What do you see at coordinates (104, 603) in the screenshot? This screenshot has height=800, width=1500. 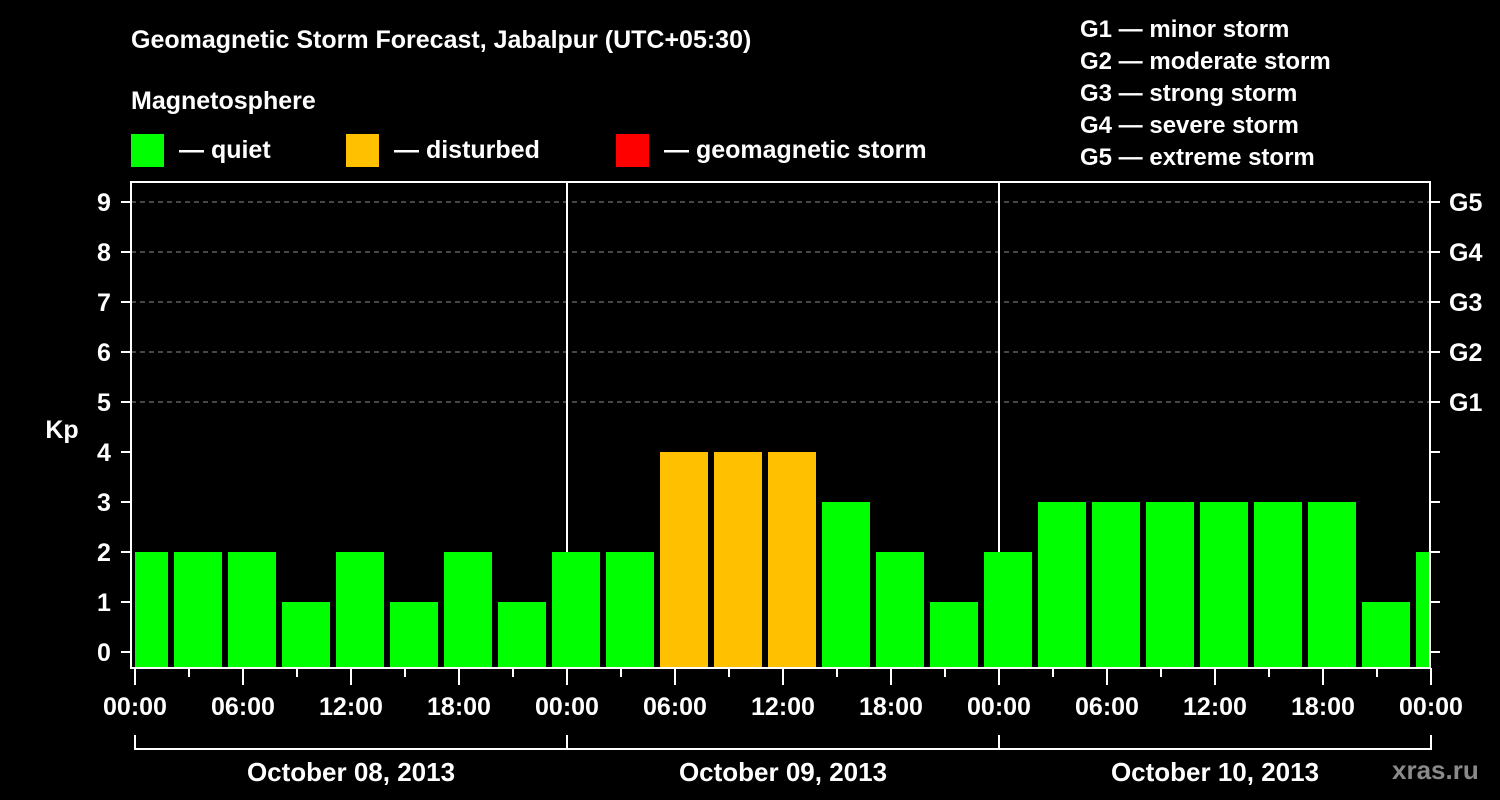 I see `y-tick-label: 1` at bounding box center [104, 603].